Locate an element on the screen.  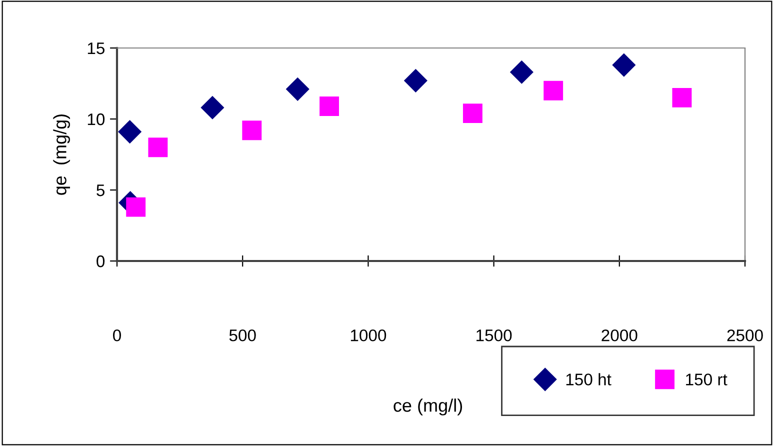
x-tick-label: 0 is located at coordinates (117, 335).